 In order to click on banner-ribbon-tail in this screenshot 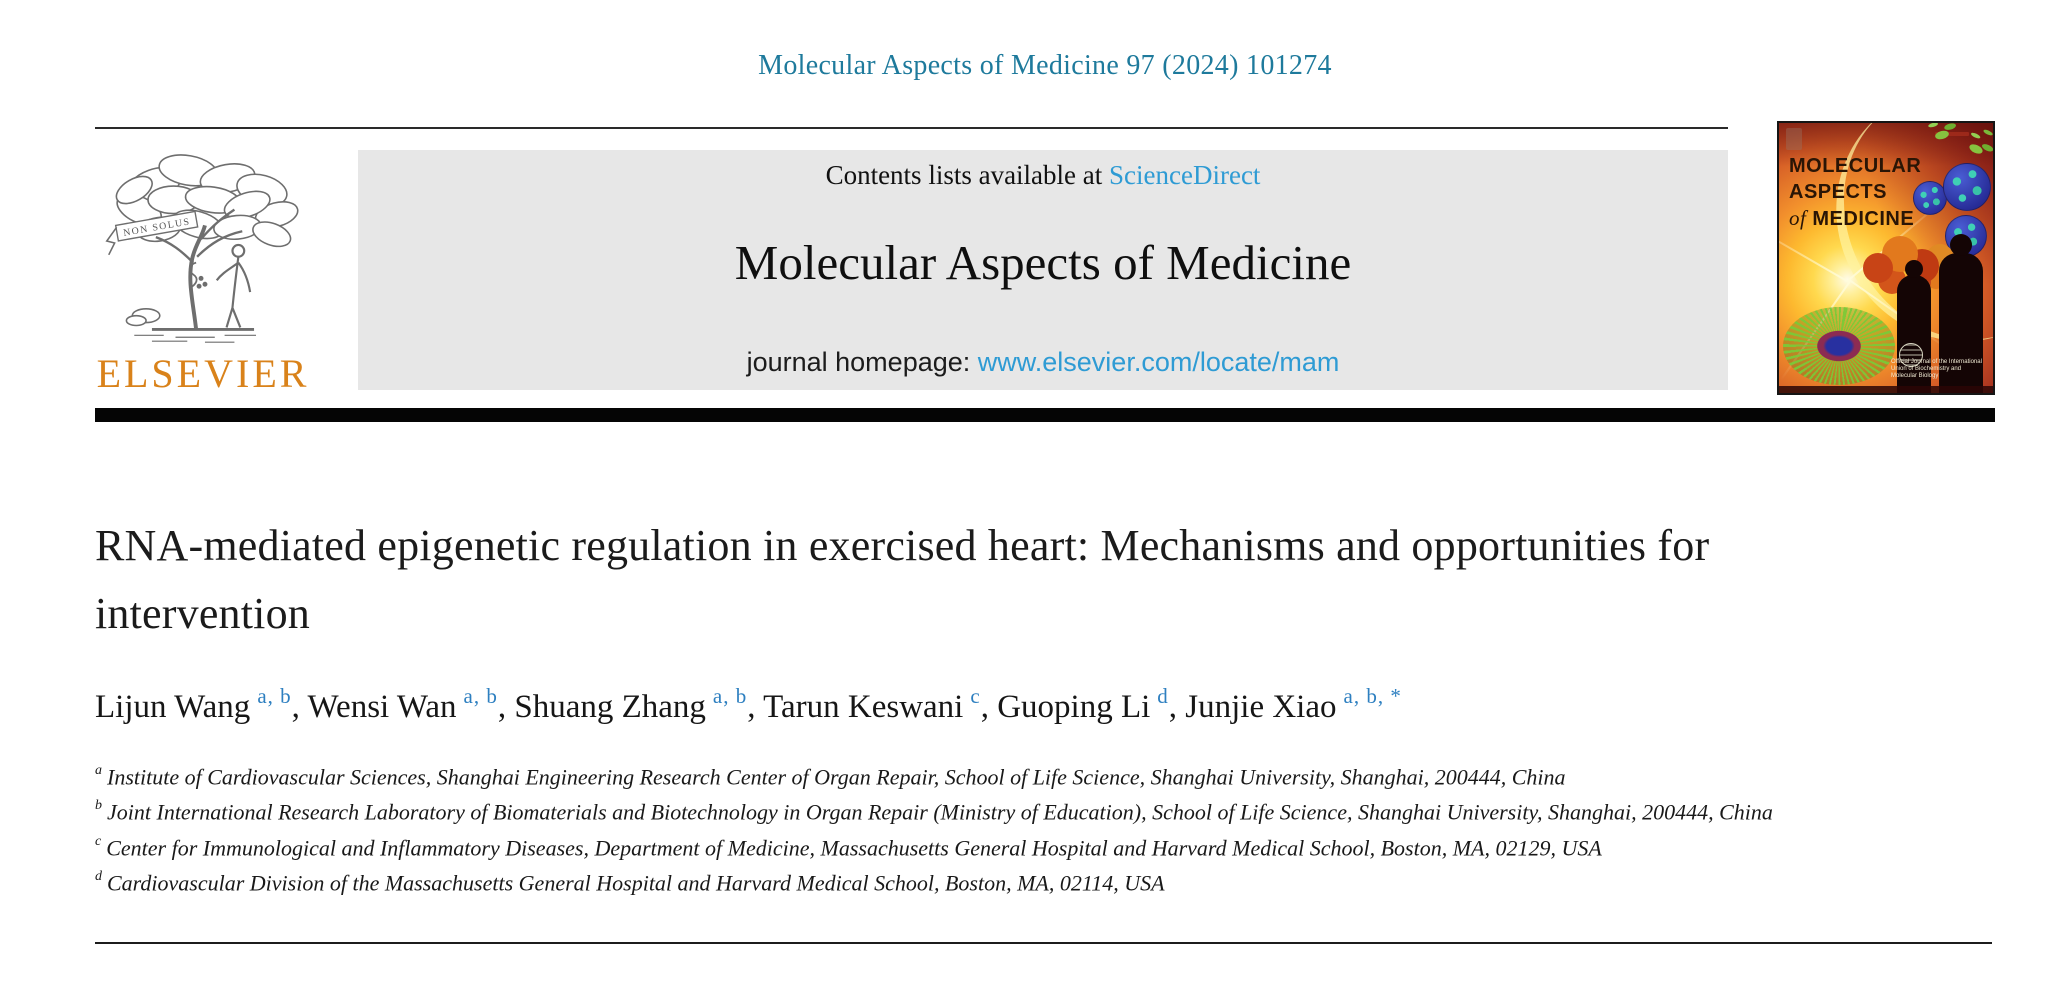, I will do `click(111, 241)`.